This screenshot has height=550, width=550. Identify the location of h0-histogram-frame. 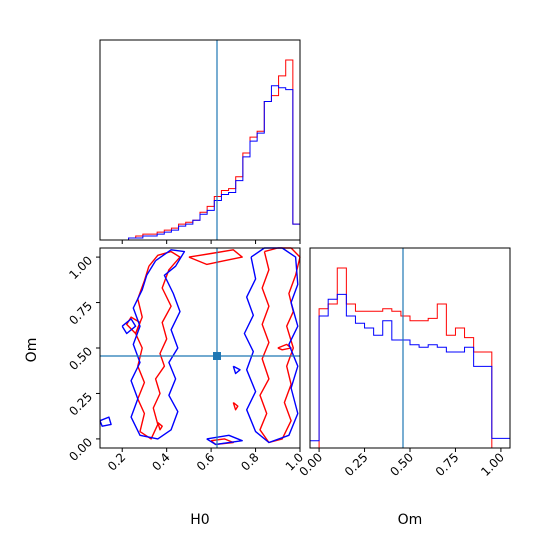
(200, 140).